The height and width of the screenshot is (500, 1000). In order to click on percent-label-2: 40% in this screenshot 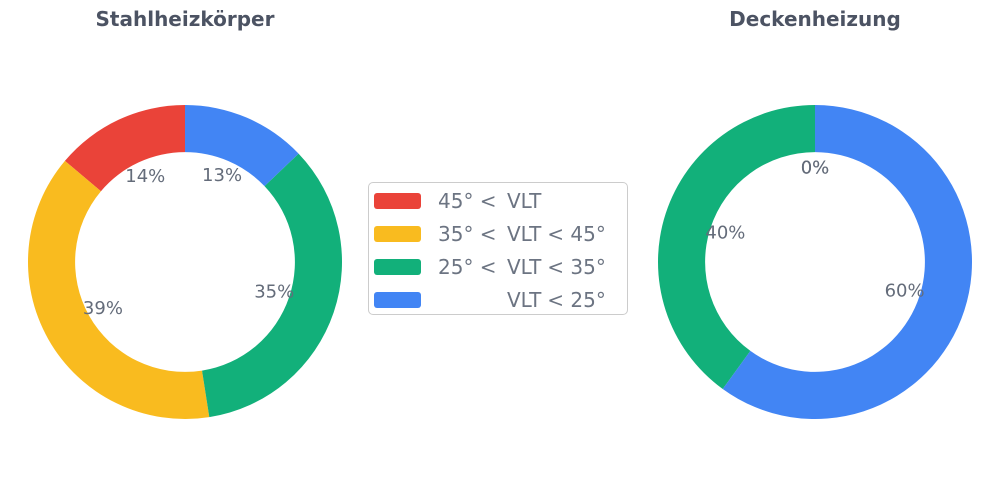, I will do `click(725, 232)`.